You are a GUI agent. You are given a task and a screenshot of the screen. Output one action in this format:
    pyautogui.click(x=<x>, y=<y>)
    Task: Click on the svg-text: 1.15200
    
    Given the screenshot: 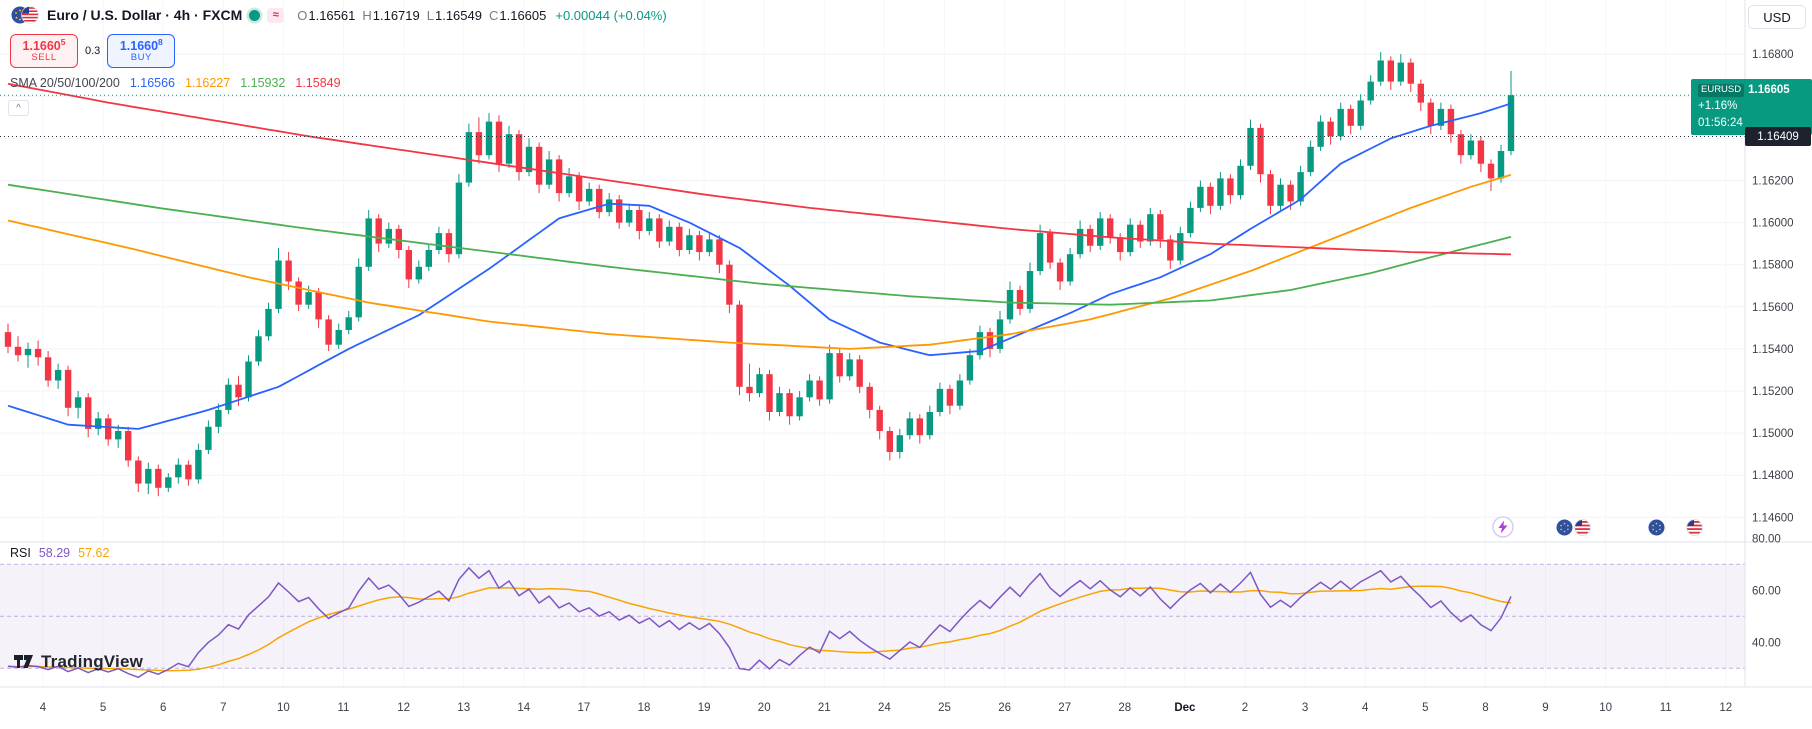 What is the action you would take?
    pyautogui.click(x=1773, y=392)
    